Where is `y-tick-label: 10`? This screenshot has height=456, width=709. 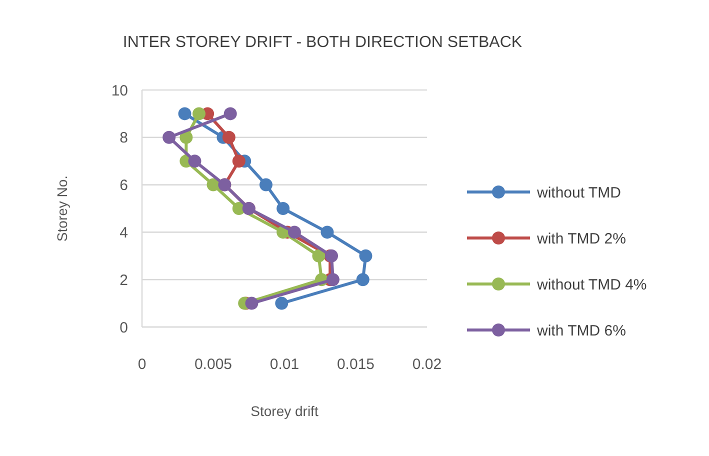 y-tick-label: 10 is located at coordinates (119, 91).